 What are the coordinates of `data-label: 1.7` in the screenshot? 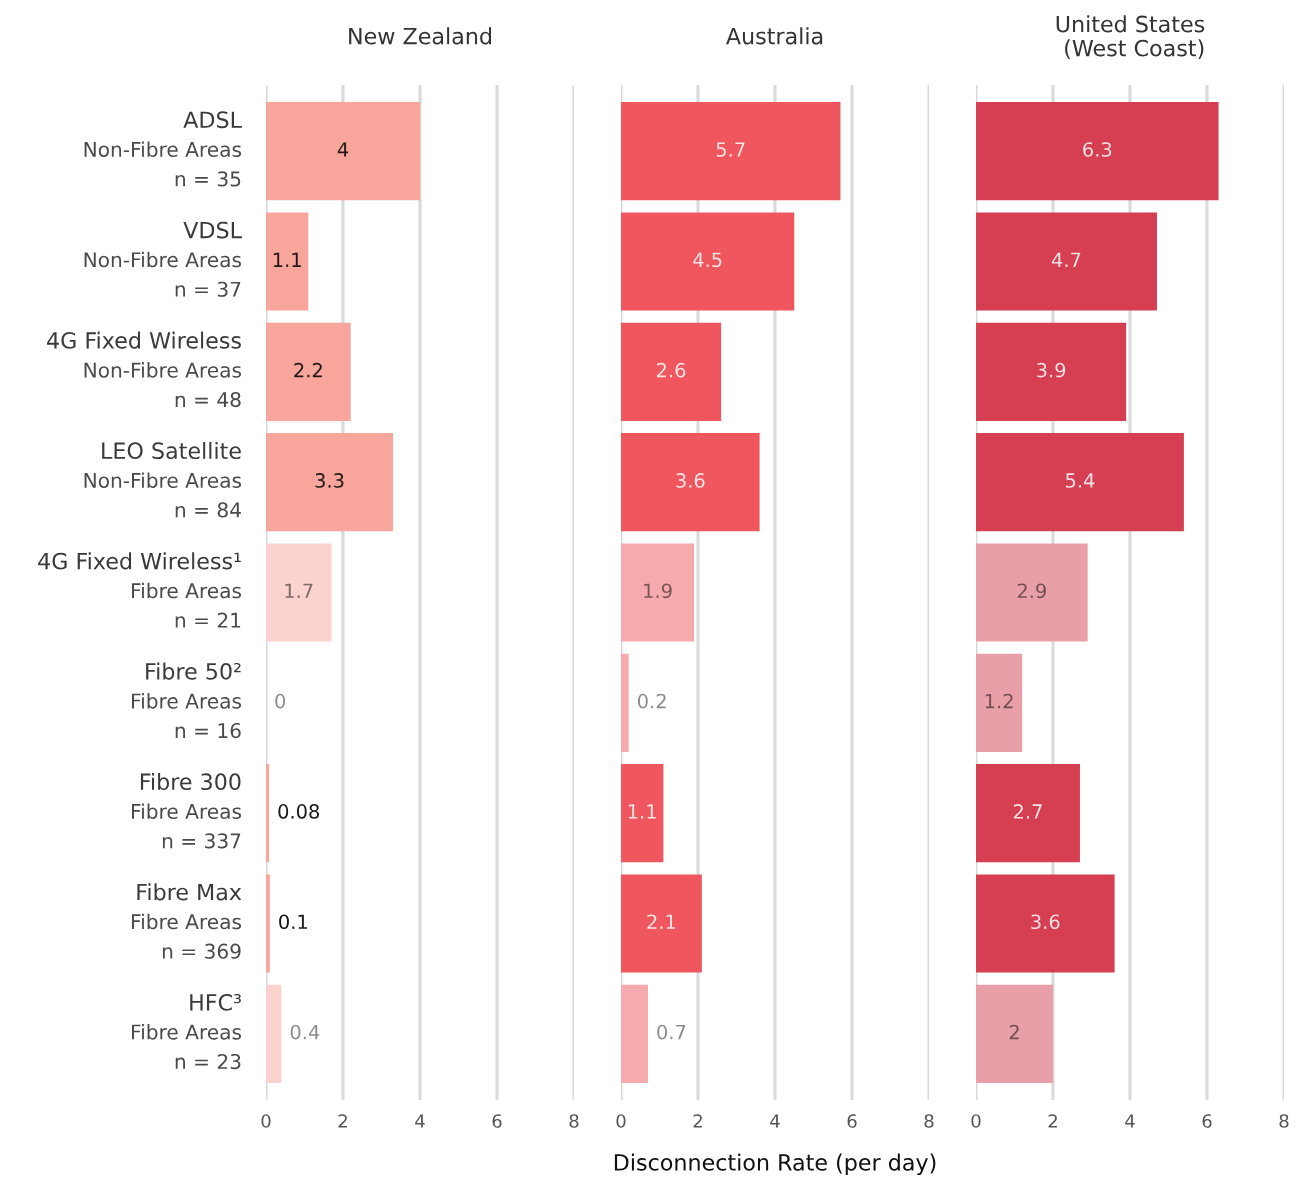 It's located at (299, 590).